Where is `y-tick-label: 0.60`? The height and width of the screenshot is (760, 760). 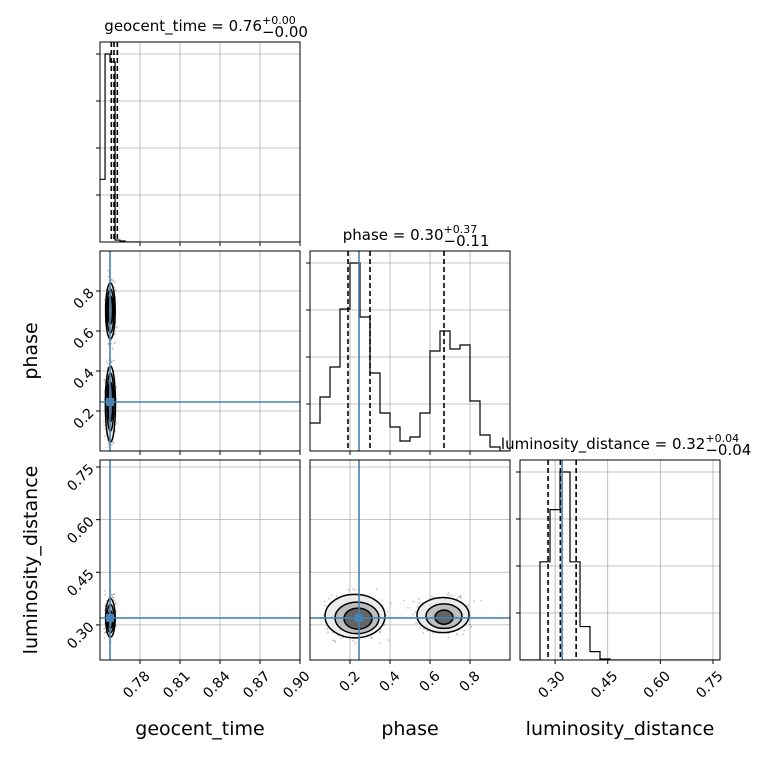
y-tick-label: 0.60 is located at coordinates (80, 530).